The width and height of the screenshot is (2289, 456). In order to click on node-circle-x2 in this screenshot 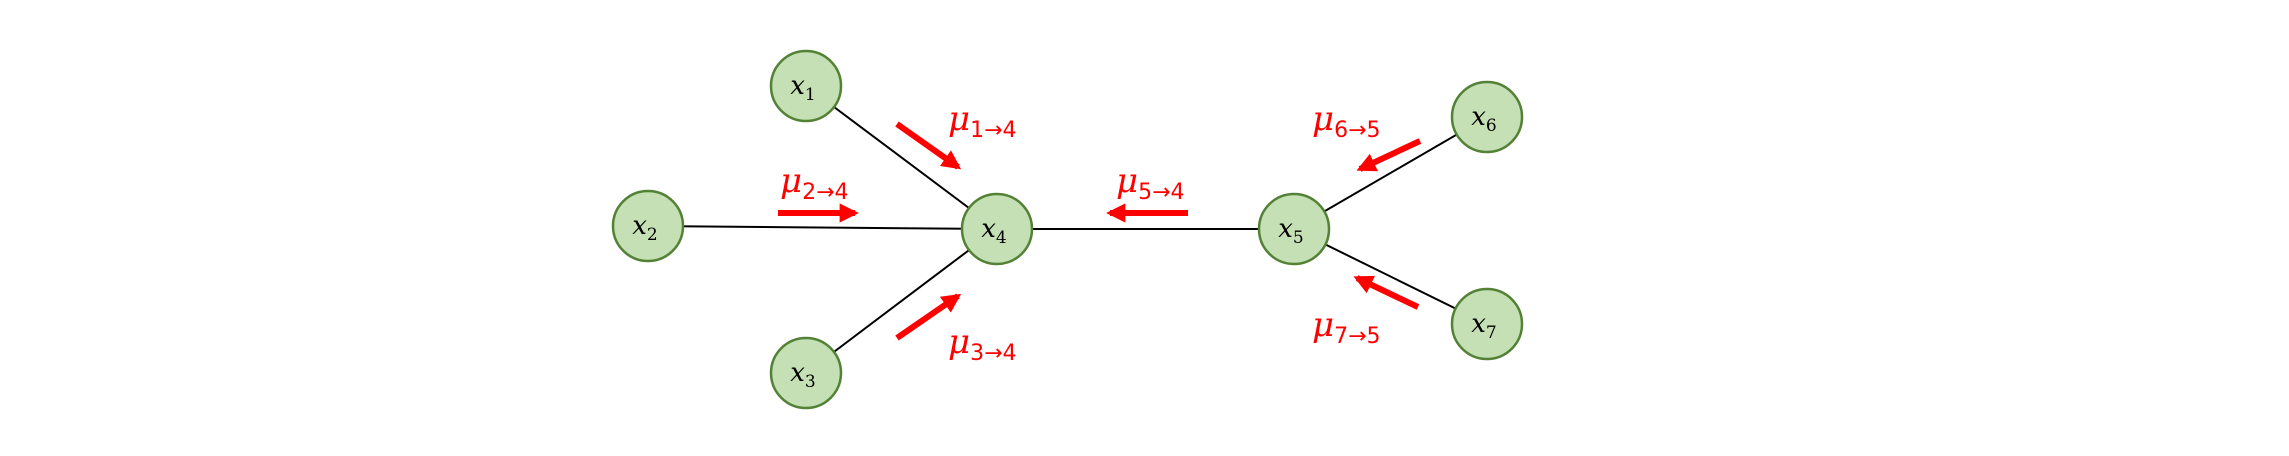, I will do `click(648, 226)`.